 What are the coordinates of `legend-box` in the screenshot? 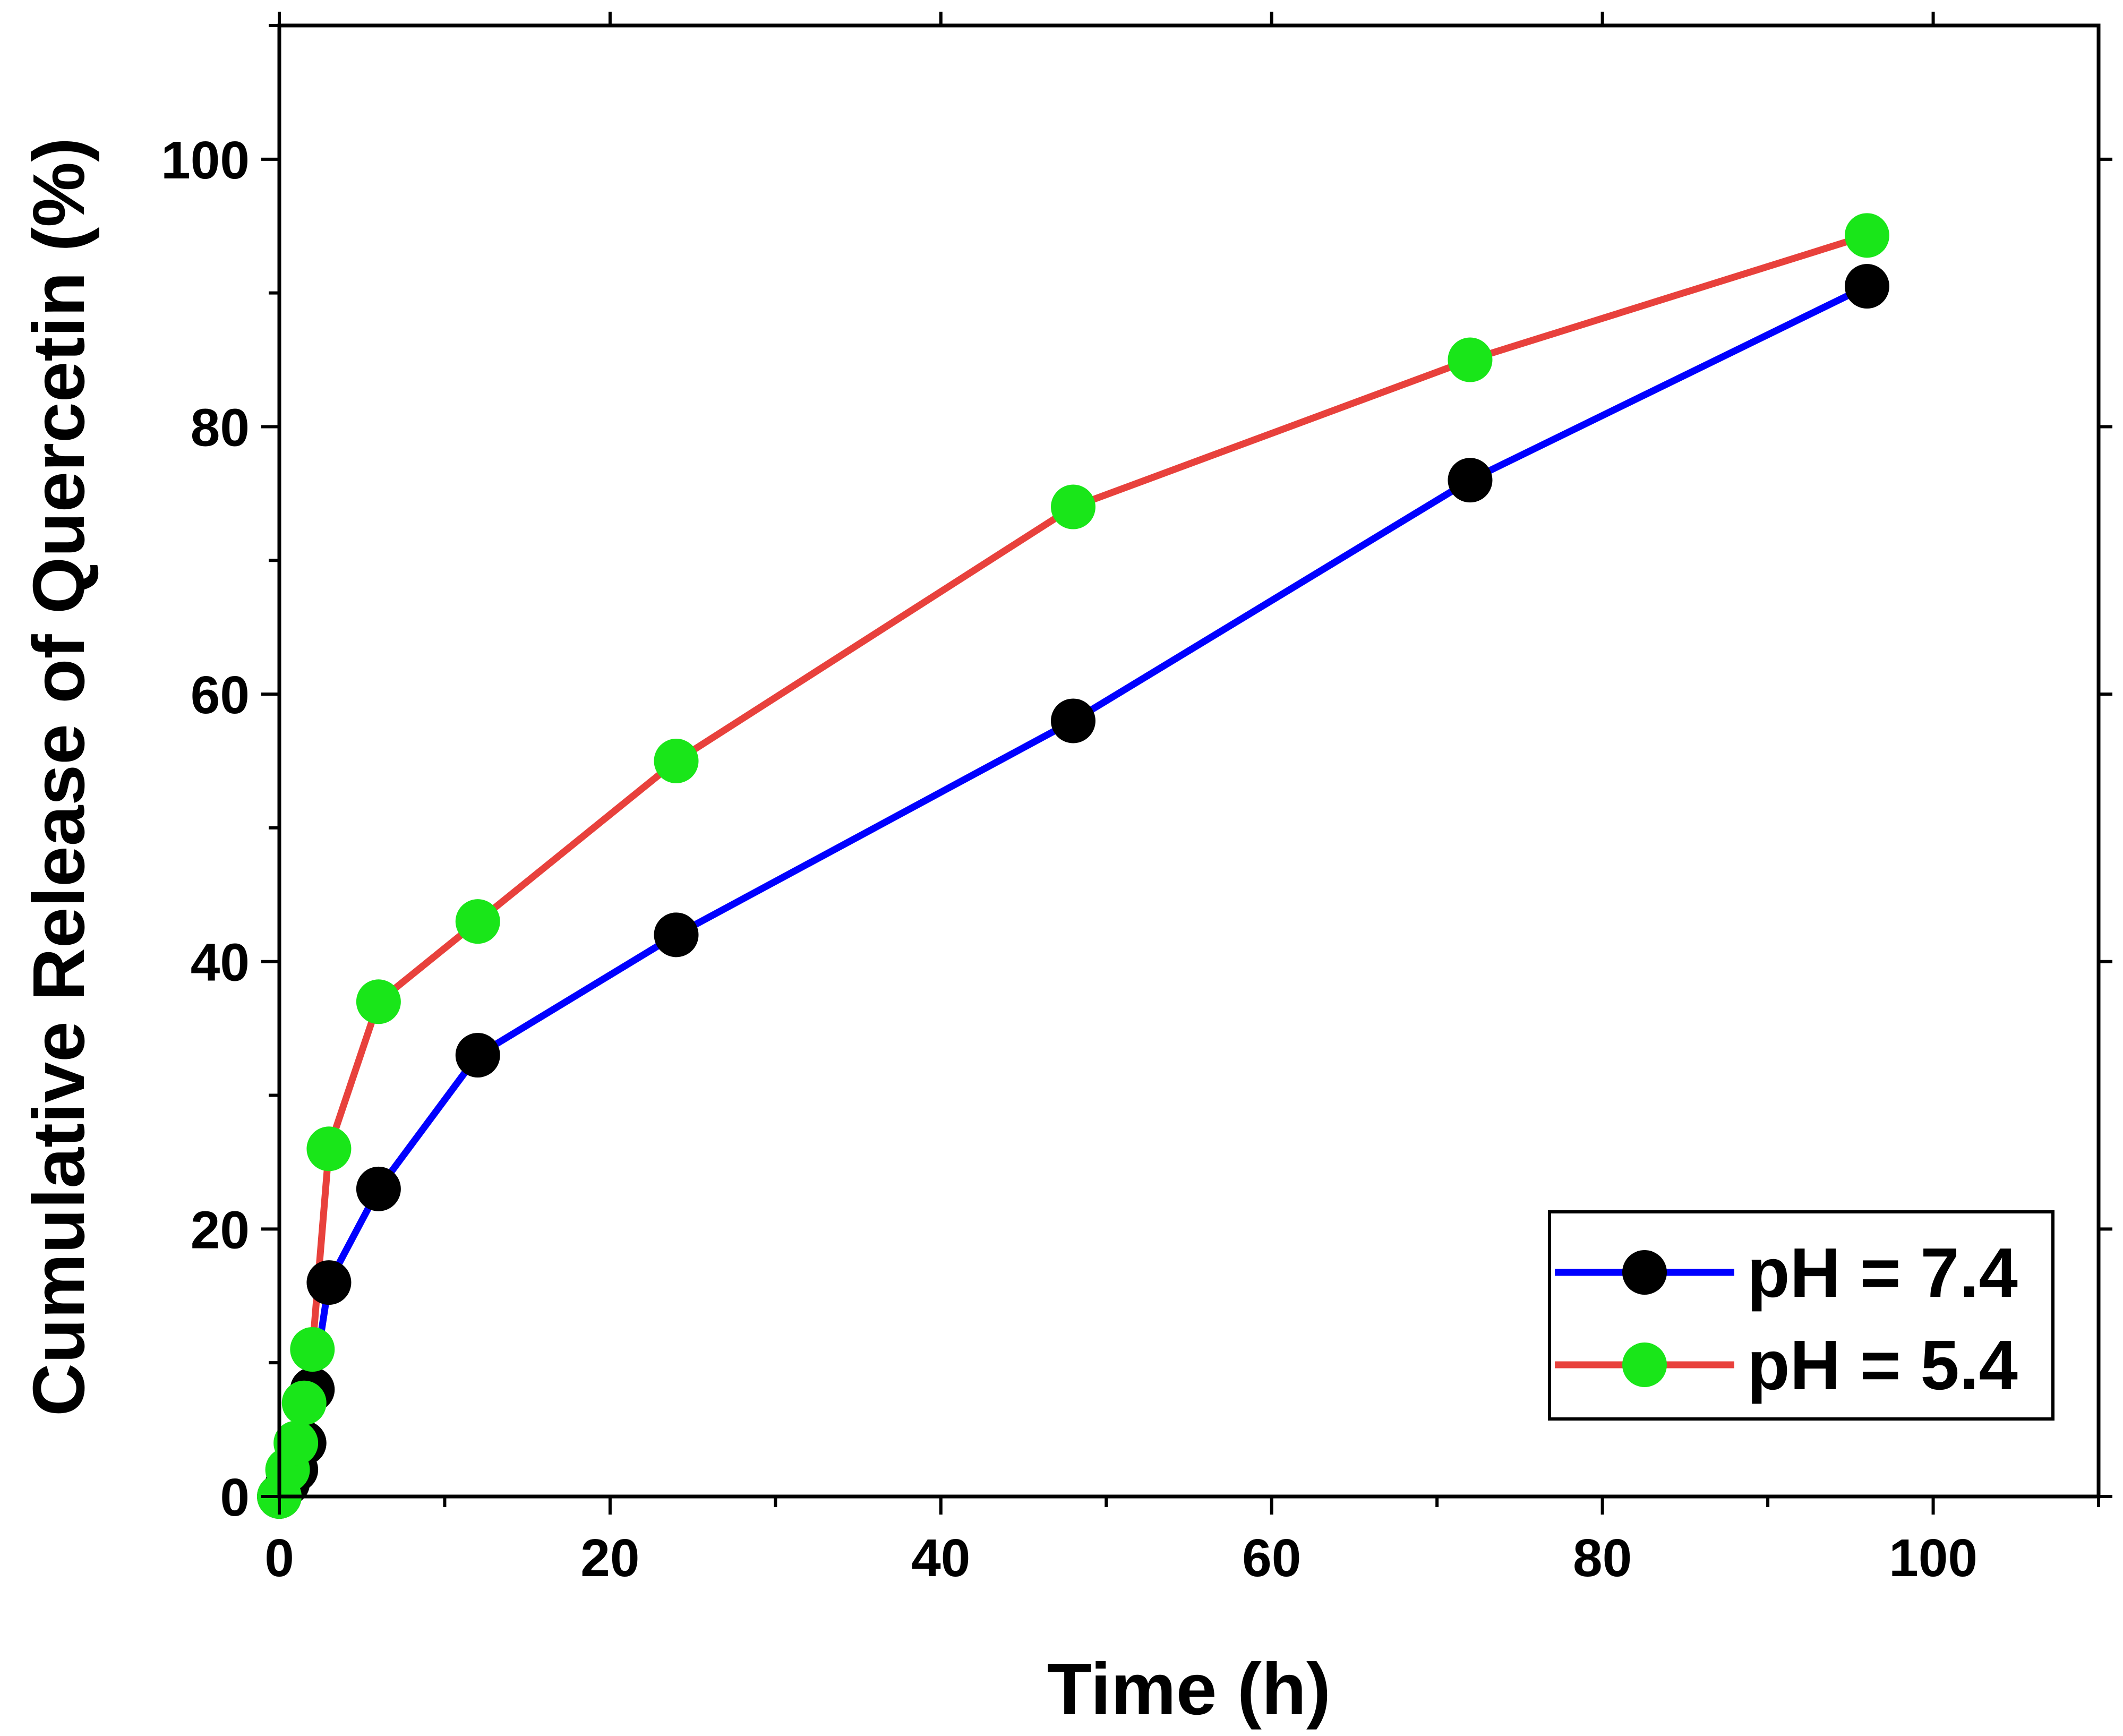 It's located at (1801, 1315).